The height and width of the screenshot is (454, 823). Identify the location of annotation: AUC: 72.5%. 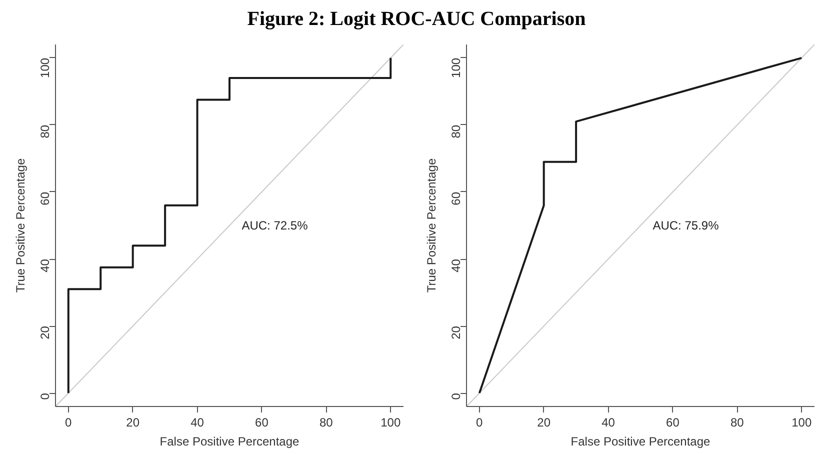
(275, 225).